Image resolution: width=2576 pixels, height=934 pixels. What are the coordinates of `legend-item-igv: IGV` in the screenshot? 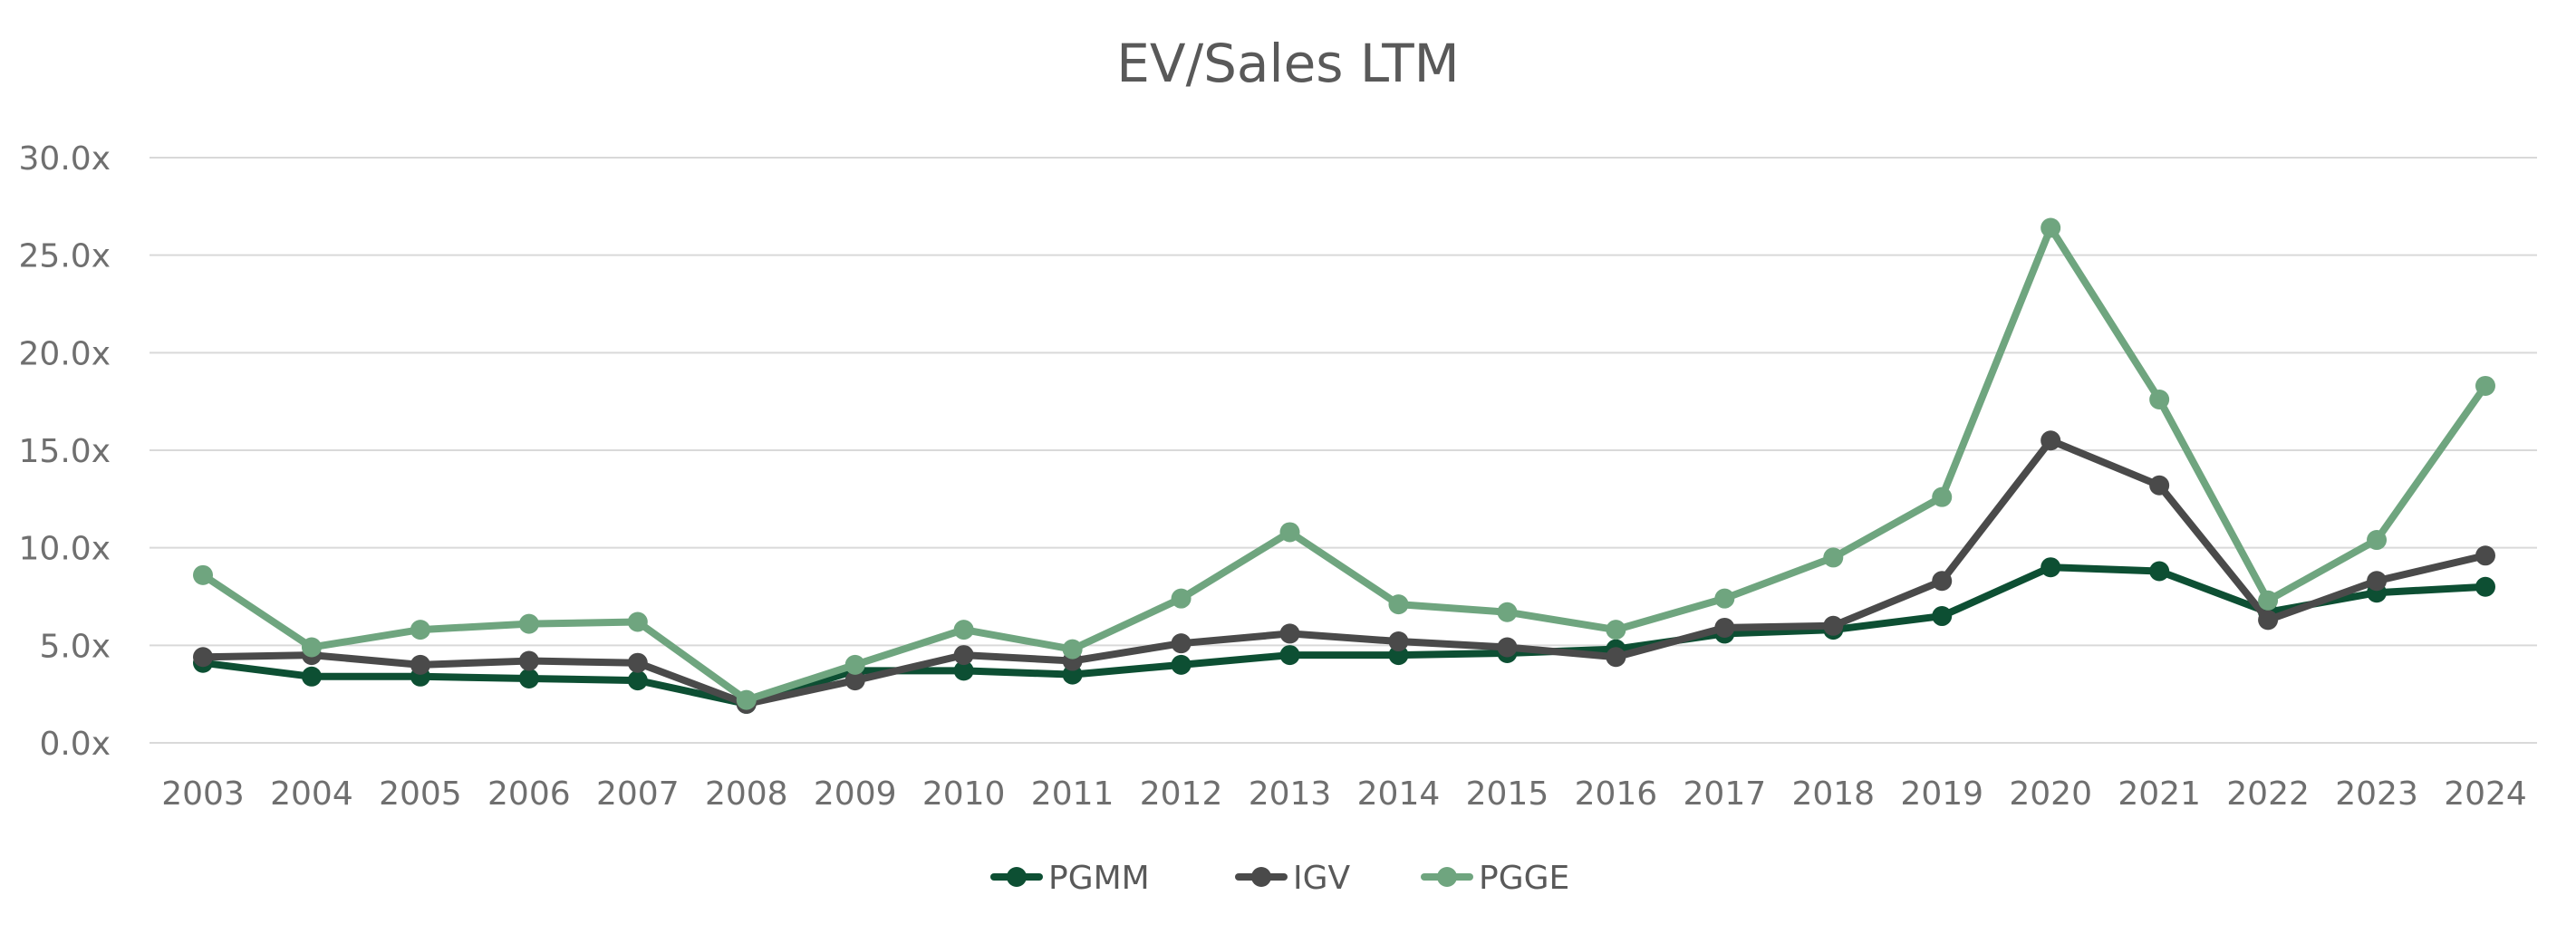 It's located at (1293, 878).